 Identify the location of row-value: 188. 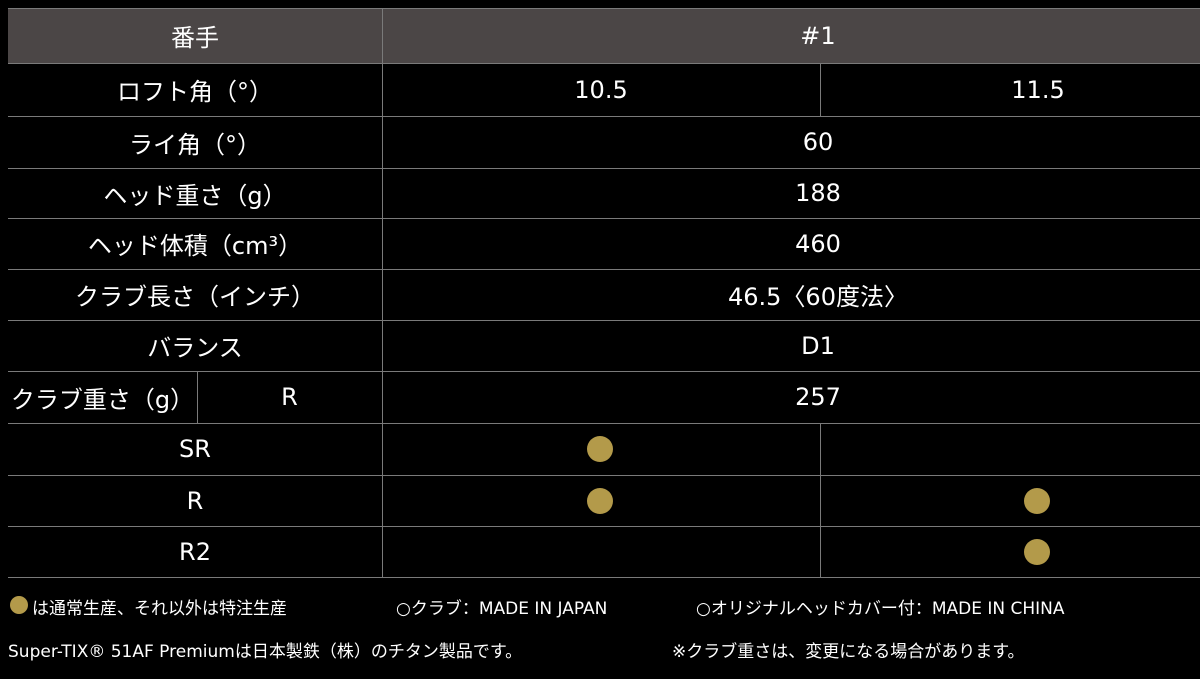
(818, 193).